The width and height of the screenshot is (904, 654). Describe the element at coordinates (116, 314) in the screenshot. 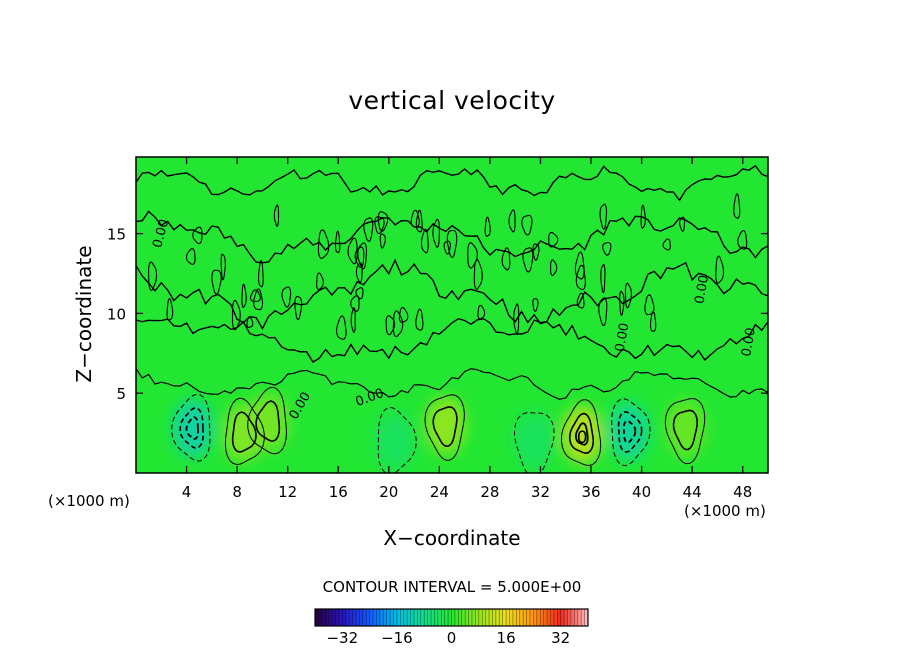

I see `y-tick-label-10: 10` at that location.